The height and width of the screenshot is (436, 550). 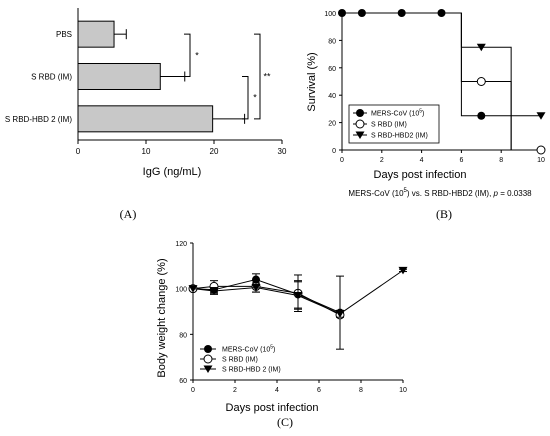 What do you see at coordinates (38, 119) in the screenshot?
I see `category-label-3: S RBD-HBD 2 (IM)` at bounding box center [38, 119].